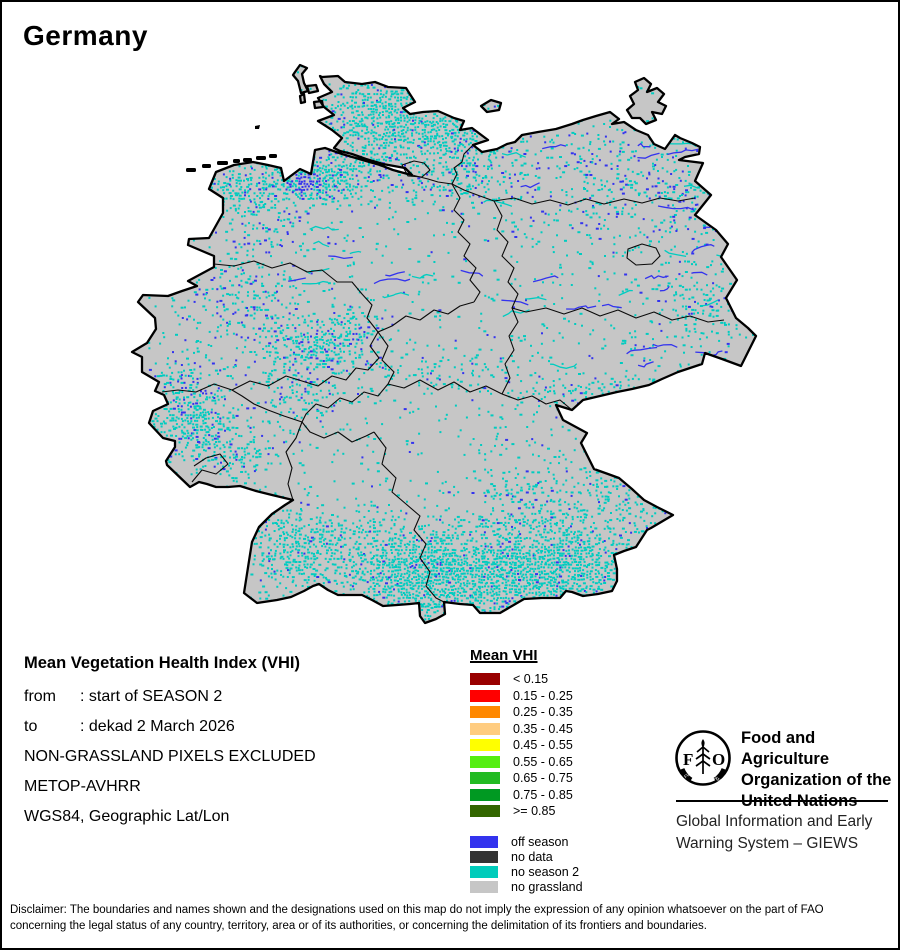 This screenshot has height=950, width=900. I want to click on legend-row: >= 0.85, so click(521, 811).